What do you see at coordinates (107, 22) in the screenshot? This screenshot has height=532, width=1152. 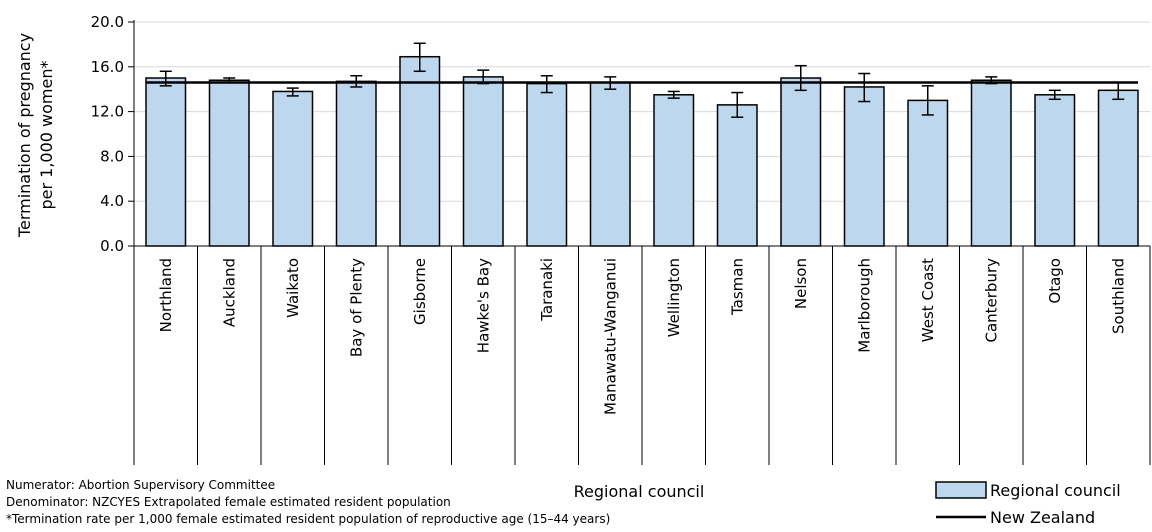 I see `y-tick-label: 20.0` at bounding box center [107, 22].